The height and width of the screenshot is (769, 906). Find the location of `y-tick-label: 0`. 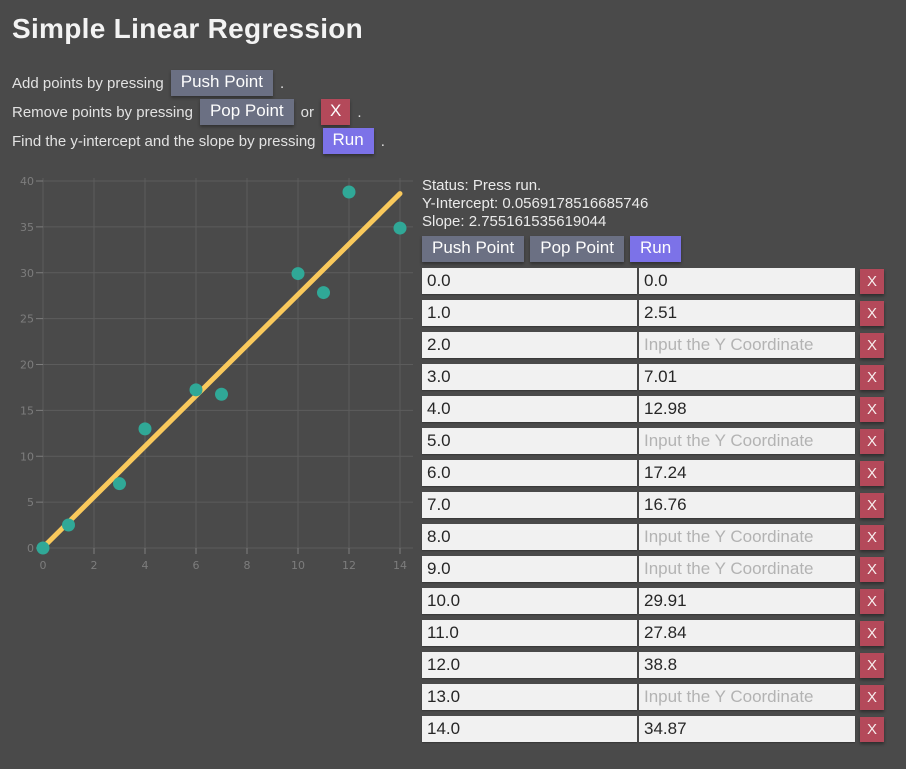

y-tick-label: 0 is located at coordinates (30, 548).